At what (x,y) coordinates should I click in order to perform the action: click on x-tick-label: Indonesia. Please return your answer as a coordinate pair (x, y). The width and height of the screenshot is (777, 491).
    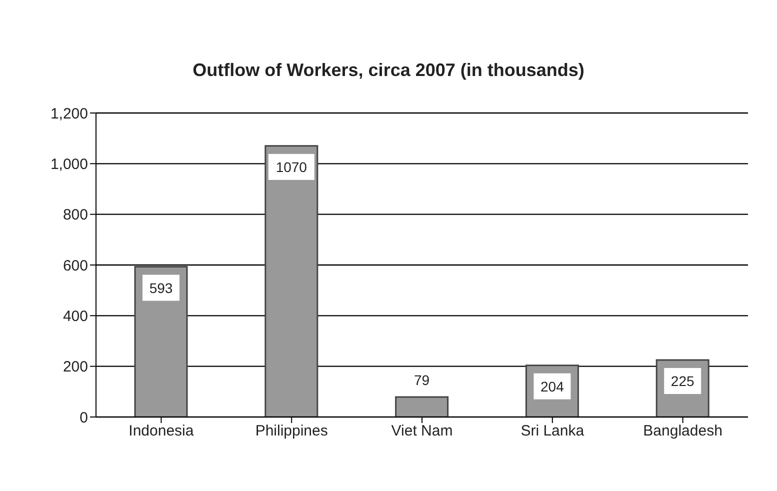
    Looking at the image, I should click on (161, 431).